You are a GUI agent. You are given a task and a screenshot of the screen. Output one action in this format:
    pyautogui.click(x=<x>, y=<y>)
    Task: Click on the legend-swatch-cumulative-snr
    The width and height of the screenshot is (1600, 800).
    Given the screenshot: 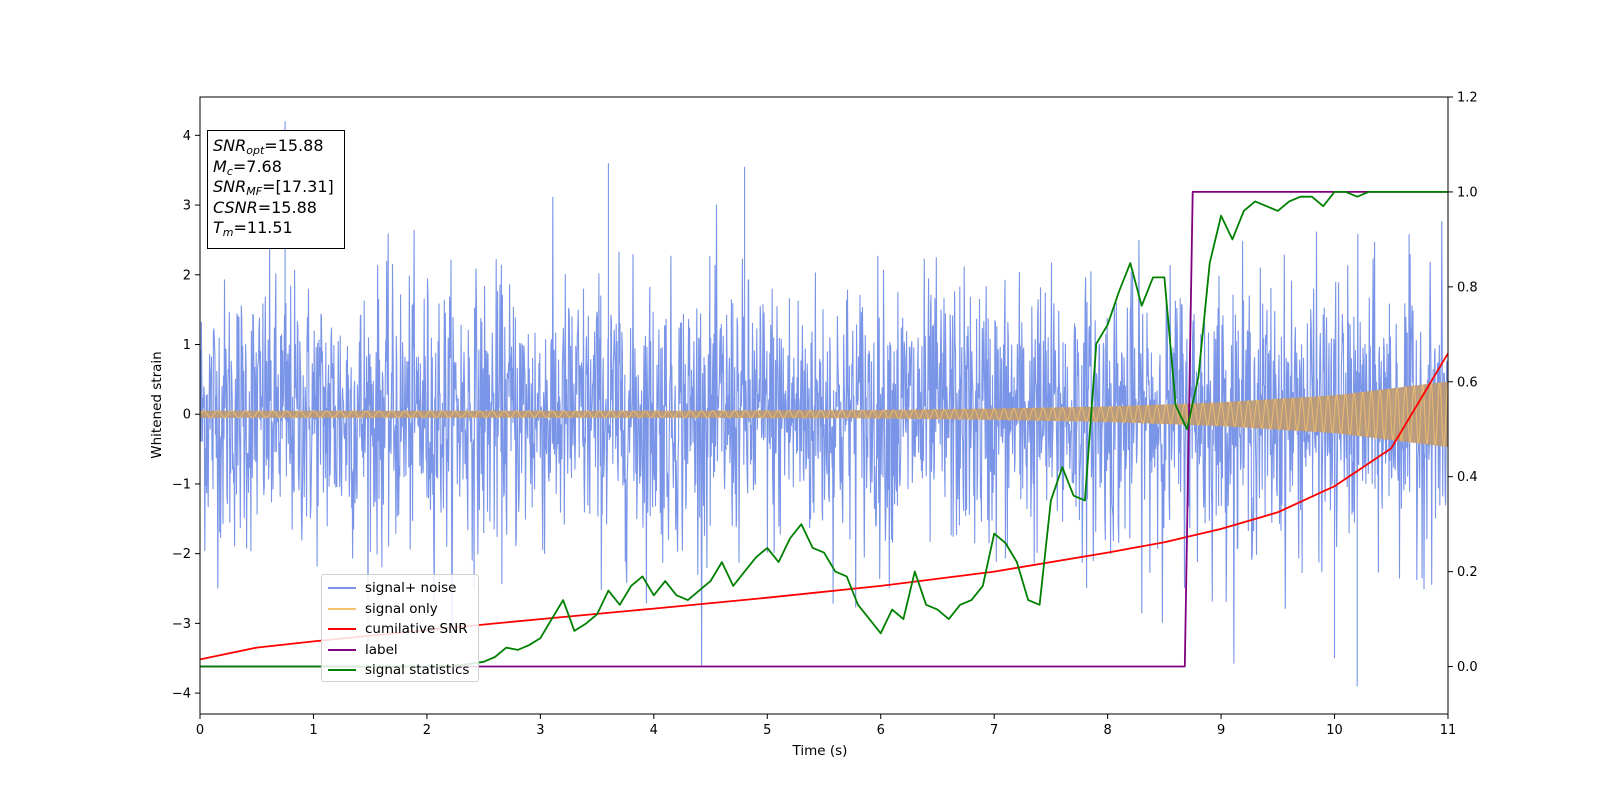 What is the action you would take?
    pyautogui.click(x=342, y=629)
    